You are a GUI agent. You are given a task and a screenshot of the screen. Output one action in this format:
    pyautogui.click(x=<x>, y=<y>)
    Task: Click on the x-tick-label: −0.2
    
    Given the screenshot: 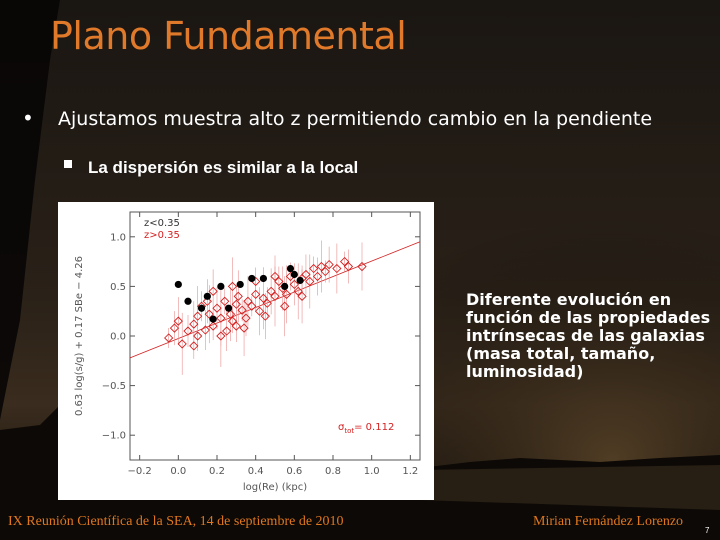 What is the action you would take?
    pyautogui.click(x=140, y=471)
    